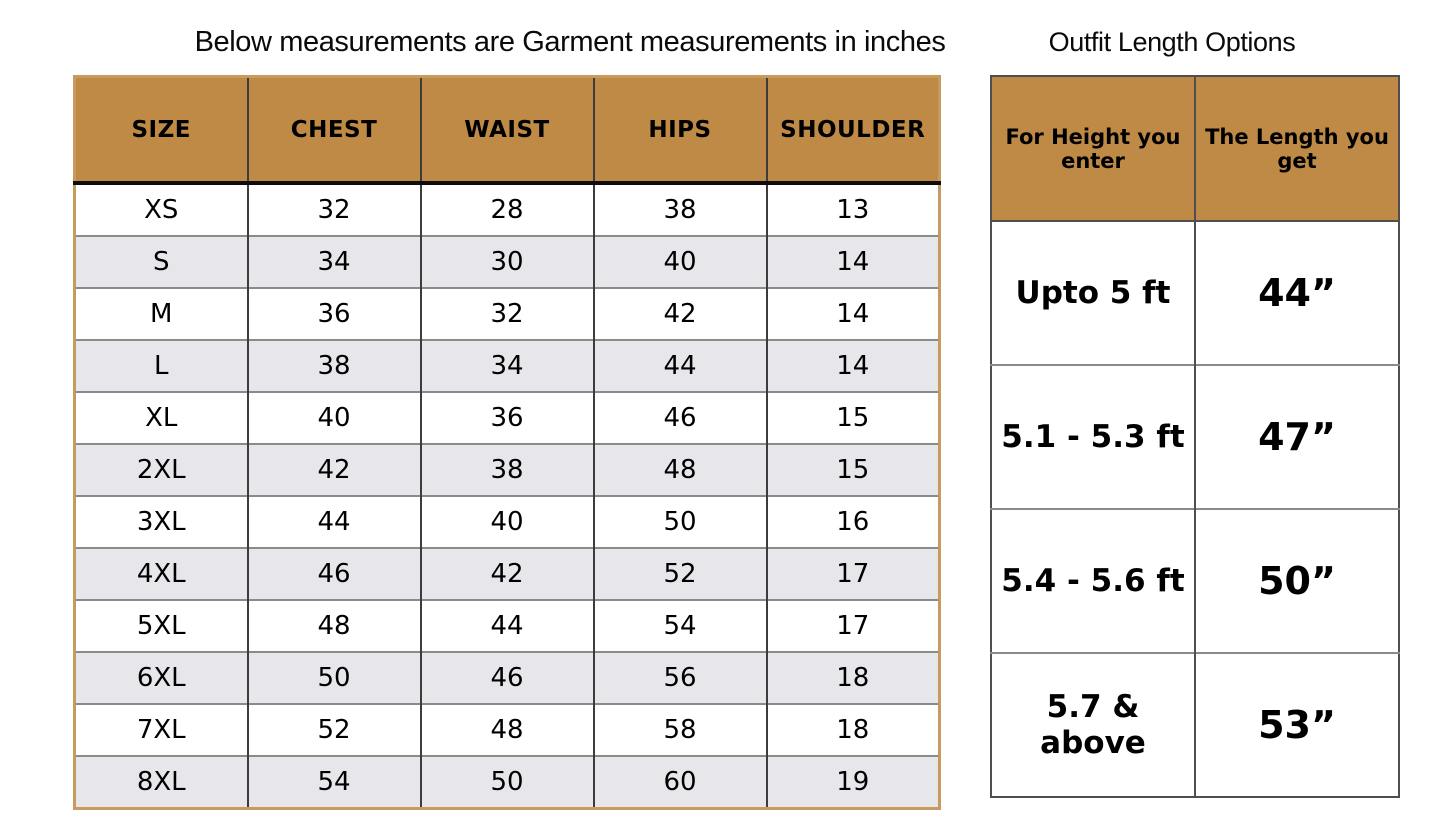 The image size is (1445, 819). What do you see at coordinates (161, 417) in the screenshot?
I see `table-cell: XL` at bounding box center [161, 417].